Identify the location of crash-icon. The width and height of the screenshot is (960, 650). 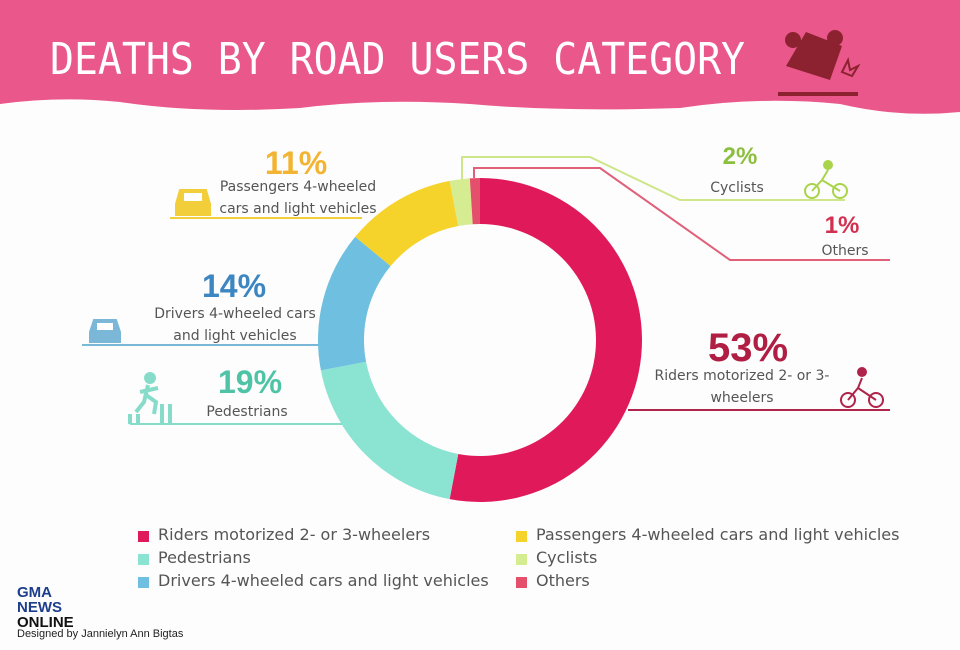
(819, 63).